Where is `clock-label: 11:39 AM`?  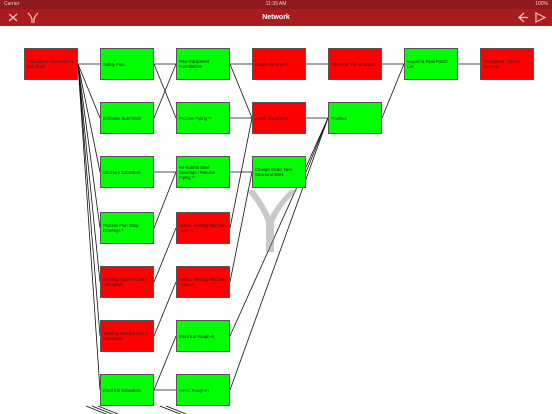
clock-label: 11:39 AM is located at coordinates (276, 4).